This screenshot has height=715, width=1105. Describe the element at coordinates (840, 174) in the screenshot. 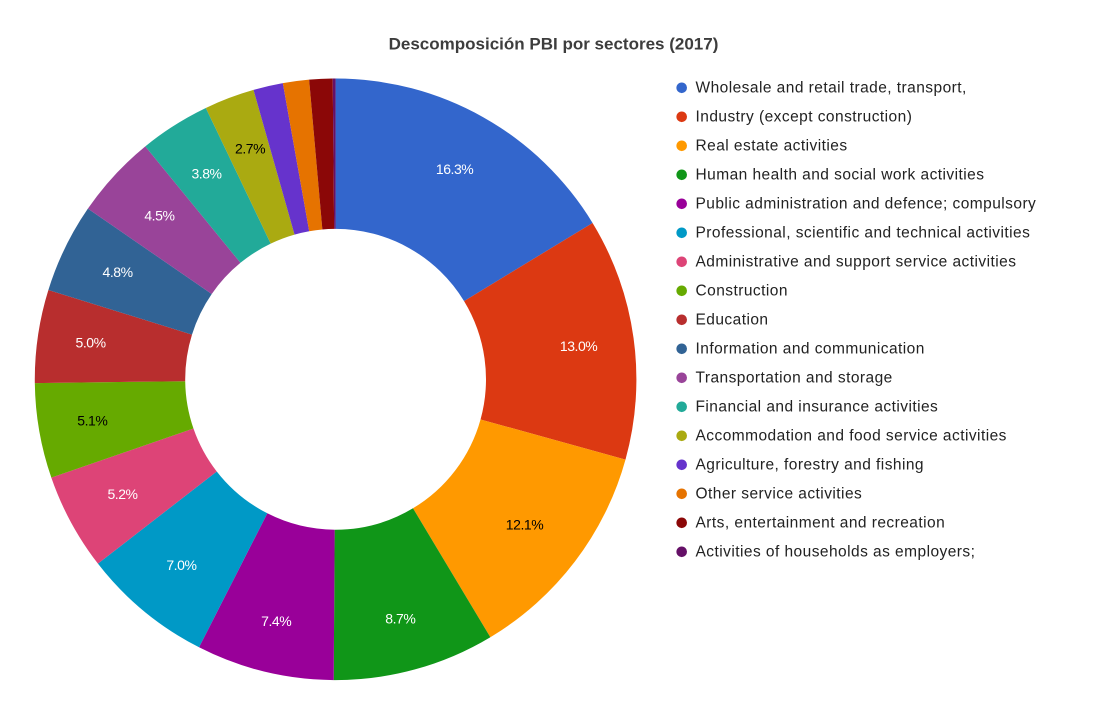

I see `svg-text:Human health and social work a: Human health and social work activities` at that location.